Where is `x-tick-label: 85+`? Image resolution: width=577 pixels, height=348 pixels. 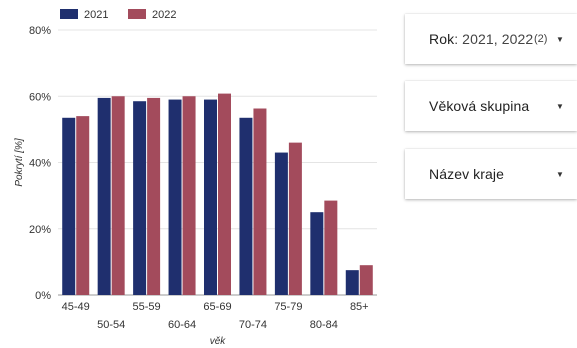
x-tick-label: 85+ is located at coordinates (359, 307).